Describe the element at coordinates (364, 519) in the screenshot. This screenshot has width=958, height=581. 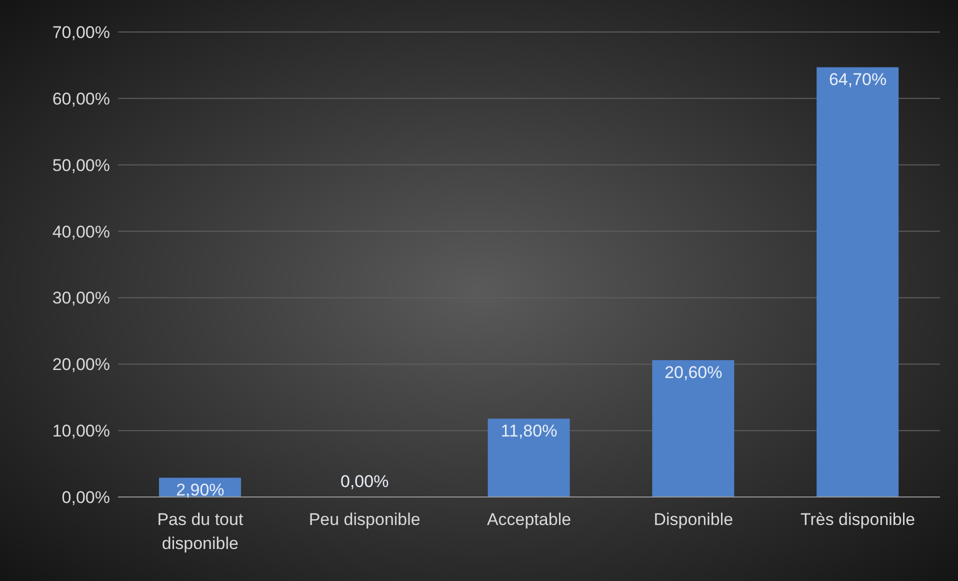
I see `x-tick-label: Peu disponible` at that location.